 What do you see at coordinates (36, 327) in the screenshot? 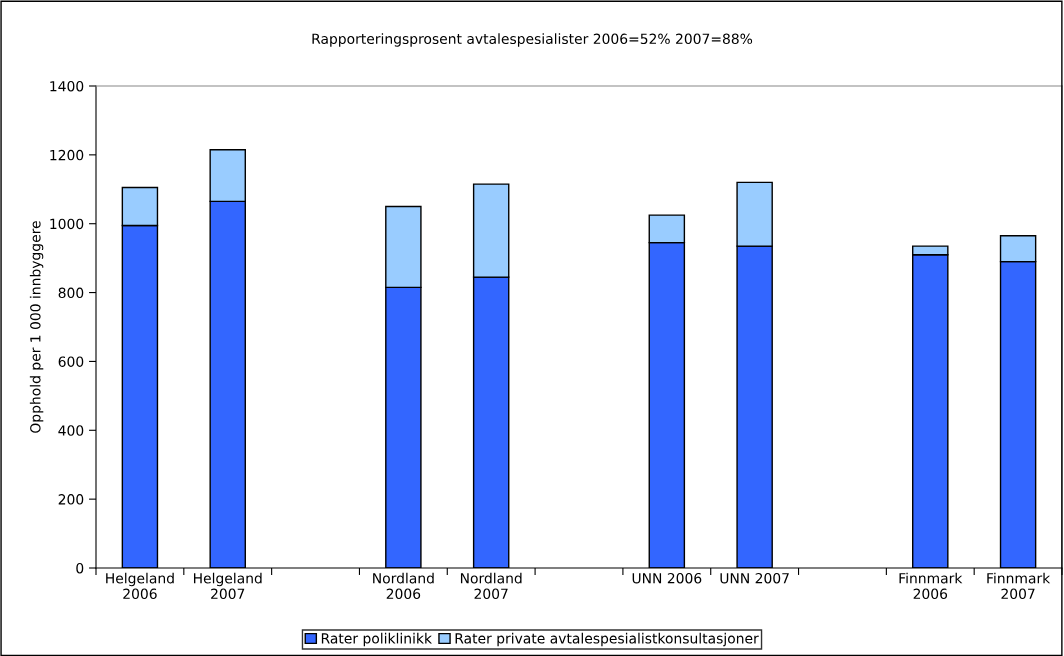
I see `y-axis-title: Opphold per 1 000 innbyggere` at bounding box center [36, 327].